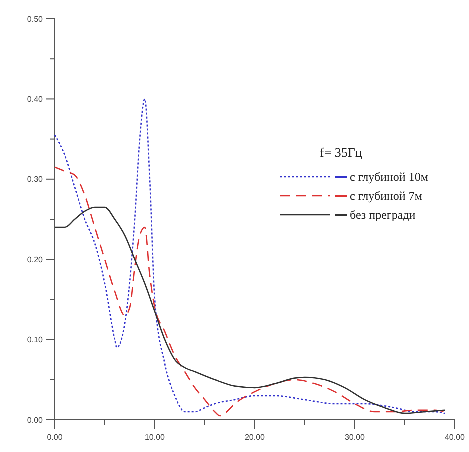 This screenshot has width=469, height=452. What do you see at coordinates (35, 420) in the screenshot?
I see `y-tick-label: 0.00` at bounding box center [35, 420].